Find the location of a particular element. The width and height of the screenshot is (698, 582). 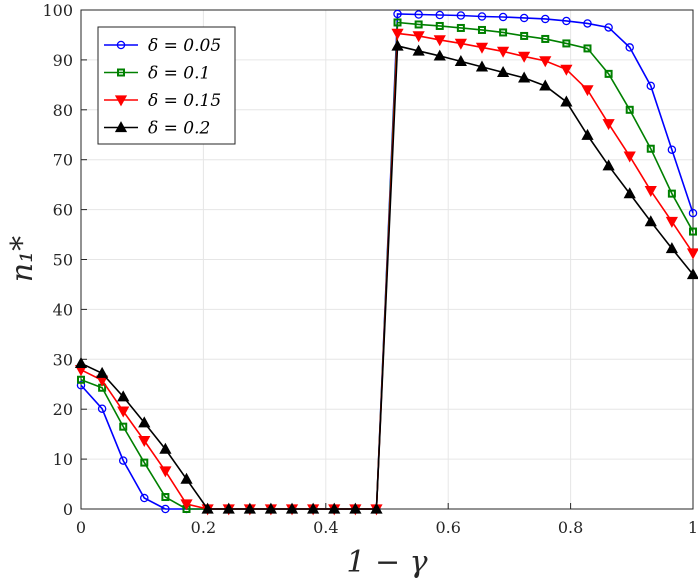

y-tick-label: 70 is located at coordinates (63, 160).